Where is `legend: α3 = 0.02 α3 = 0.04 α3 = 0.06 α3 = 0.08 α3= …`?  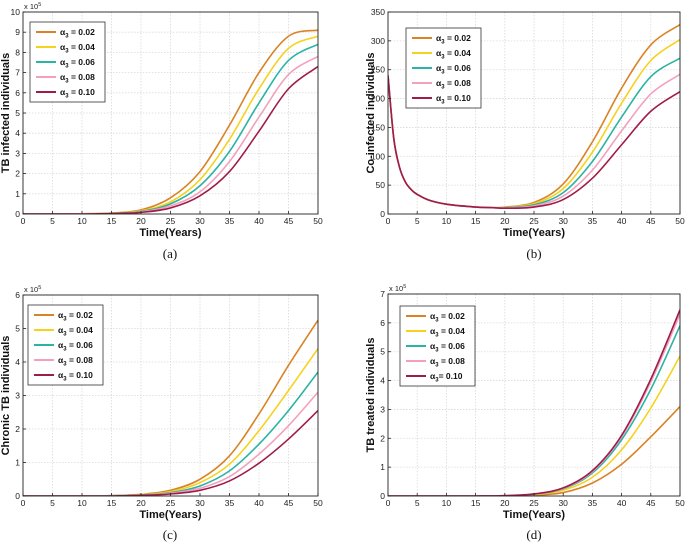 legend: α3 = 0.02 α3 = 0.04 α3 = 0.06 α3 = 0.08 α3= … is located at coordinates (437, 346).